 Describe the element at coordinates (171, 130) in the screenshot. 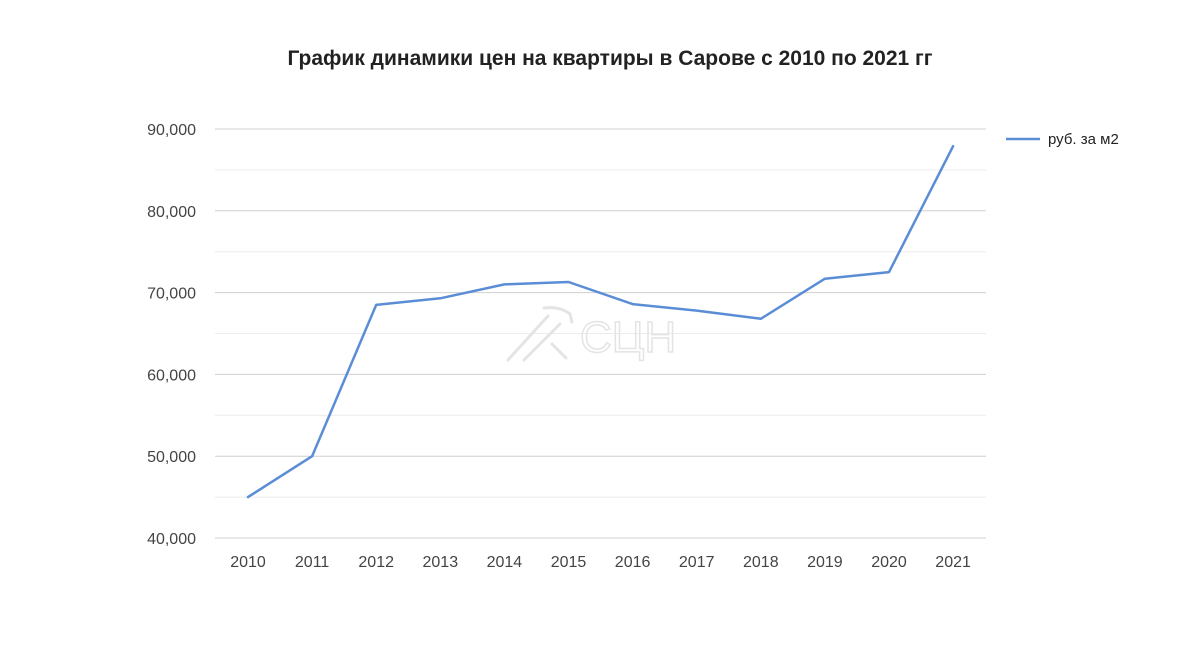

I see `y-tick-label: 90,000` at that location.